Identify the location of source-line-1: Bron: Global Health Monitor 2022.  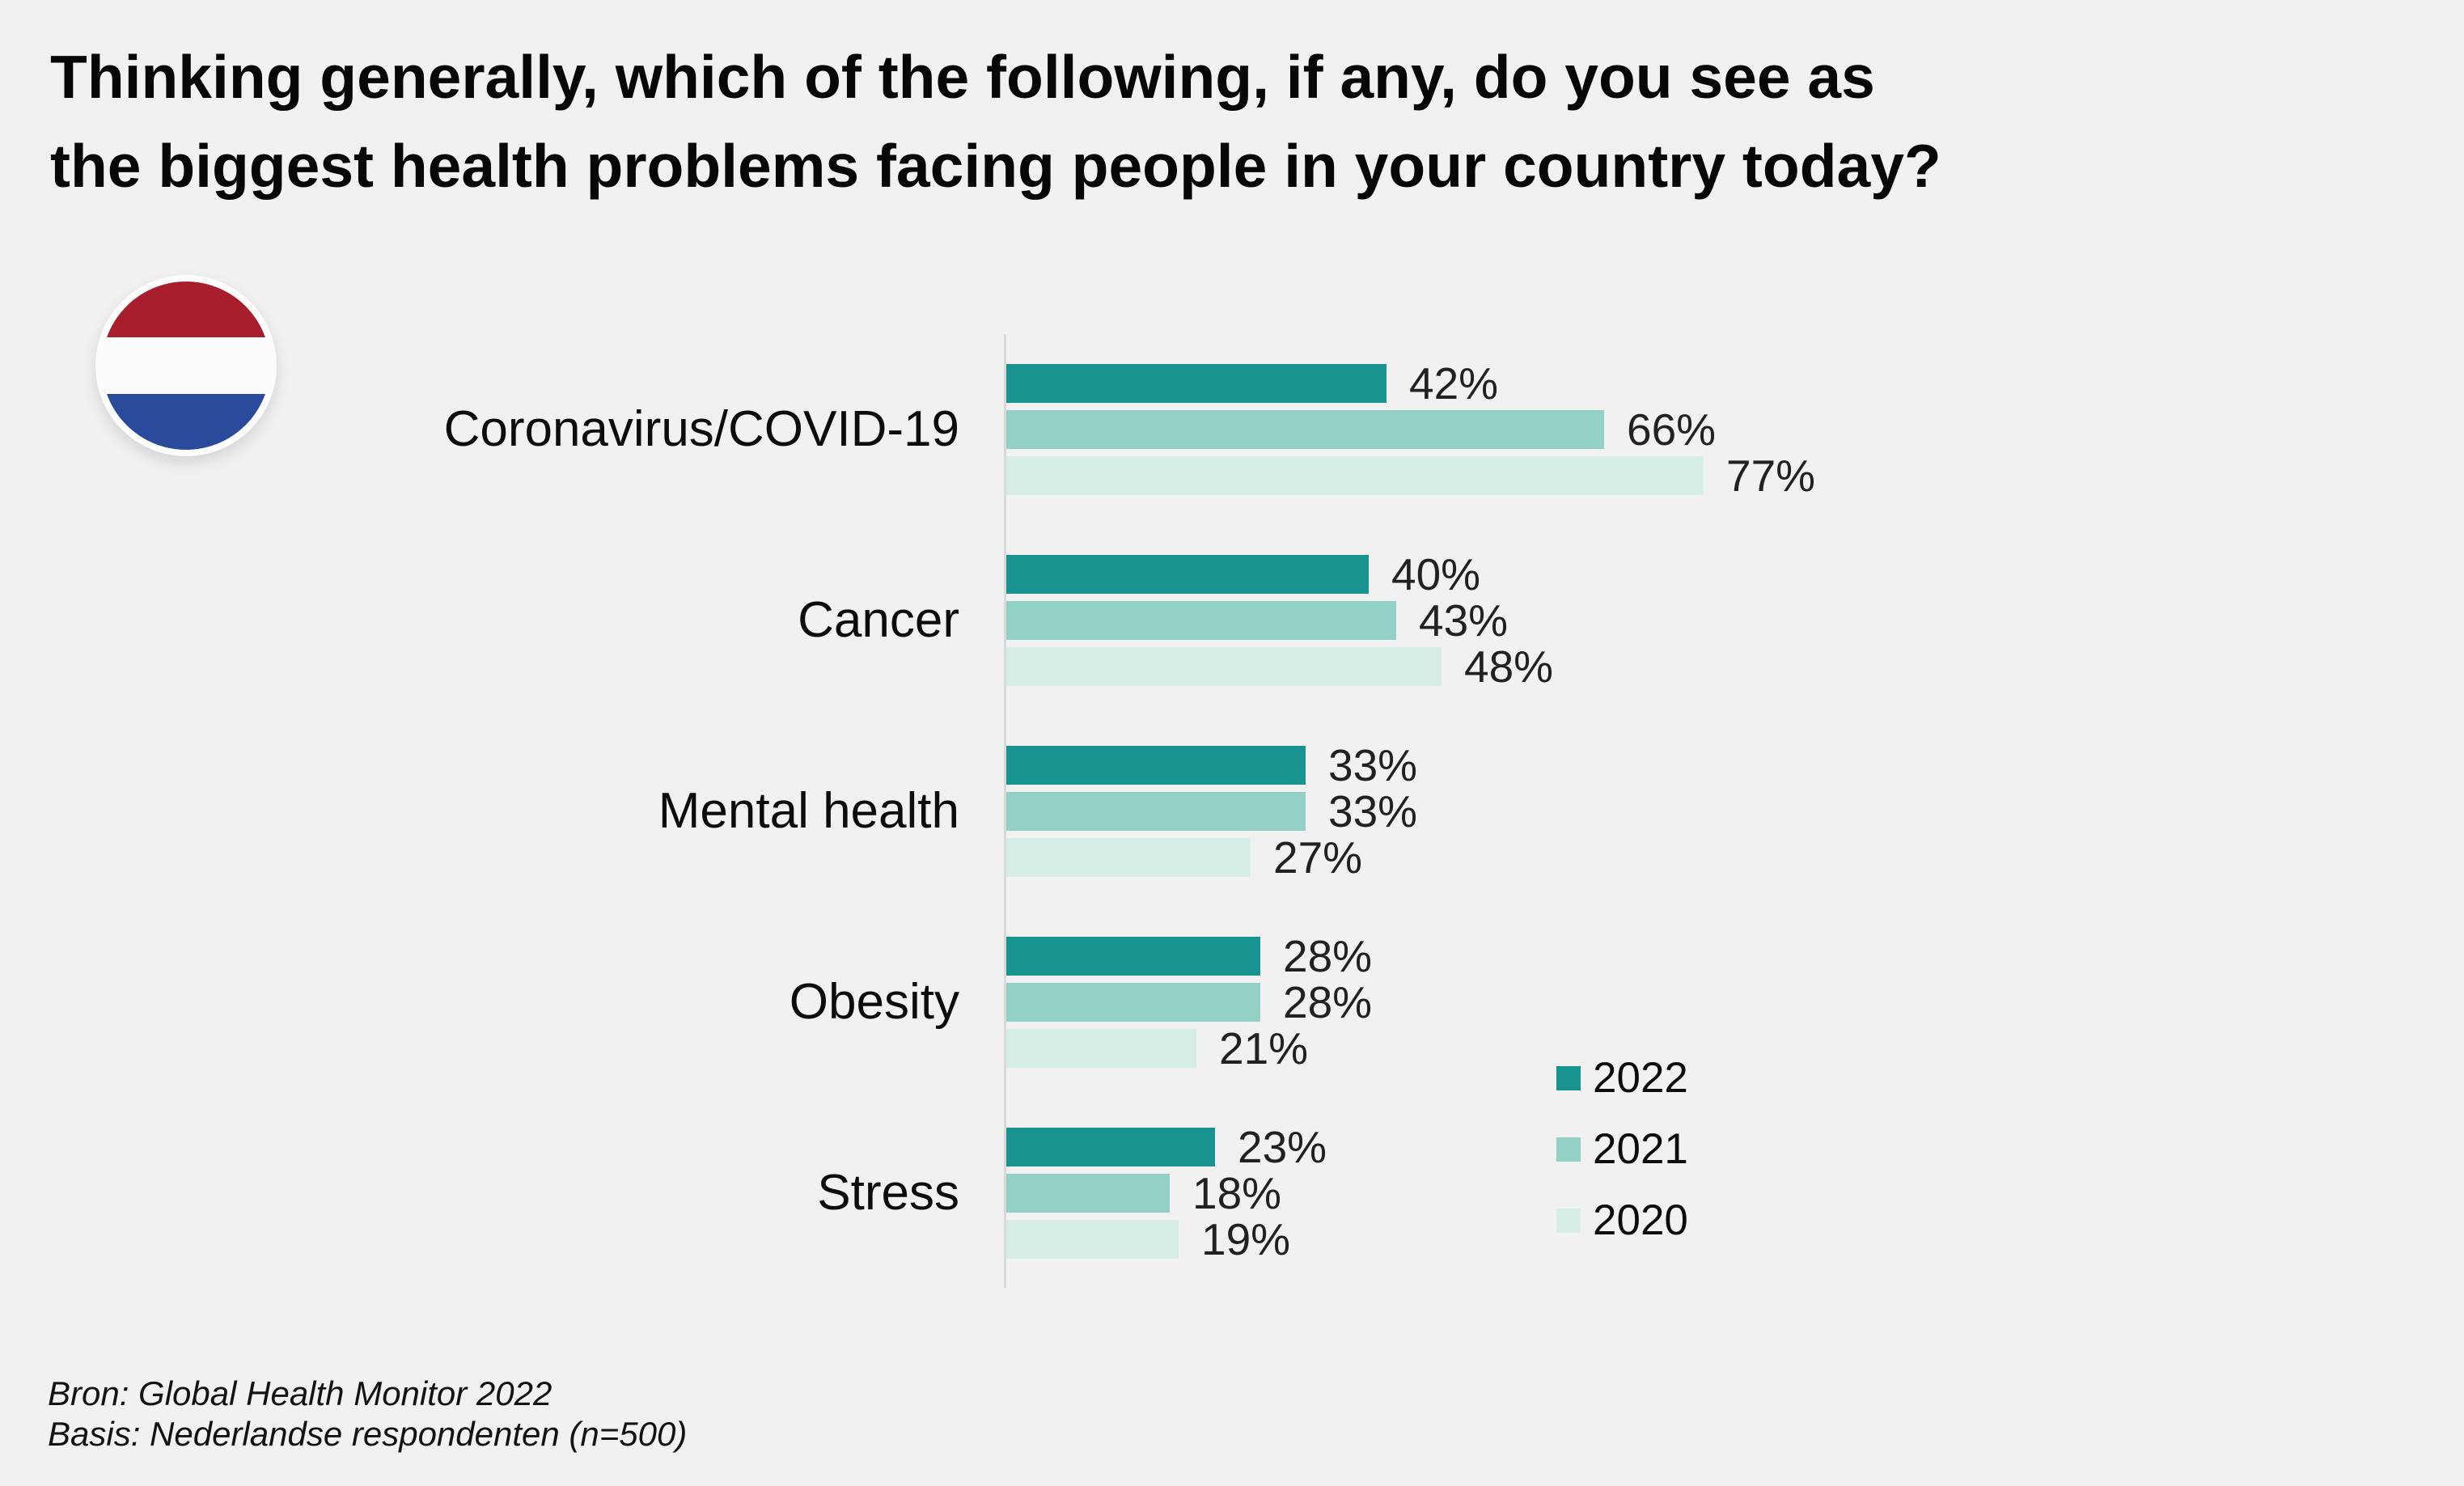
(300, 1393).